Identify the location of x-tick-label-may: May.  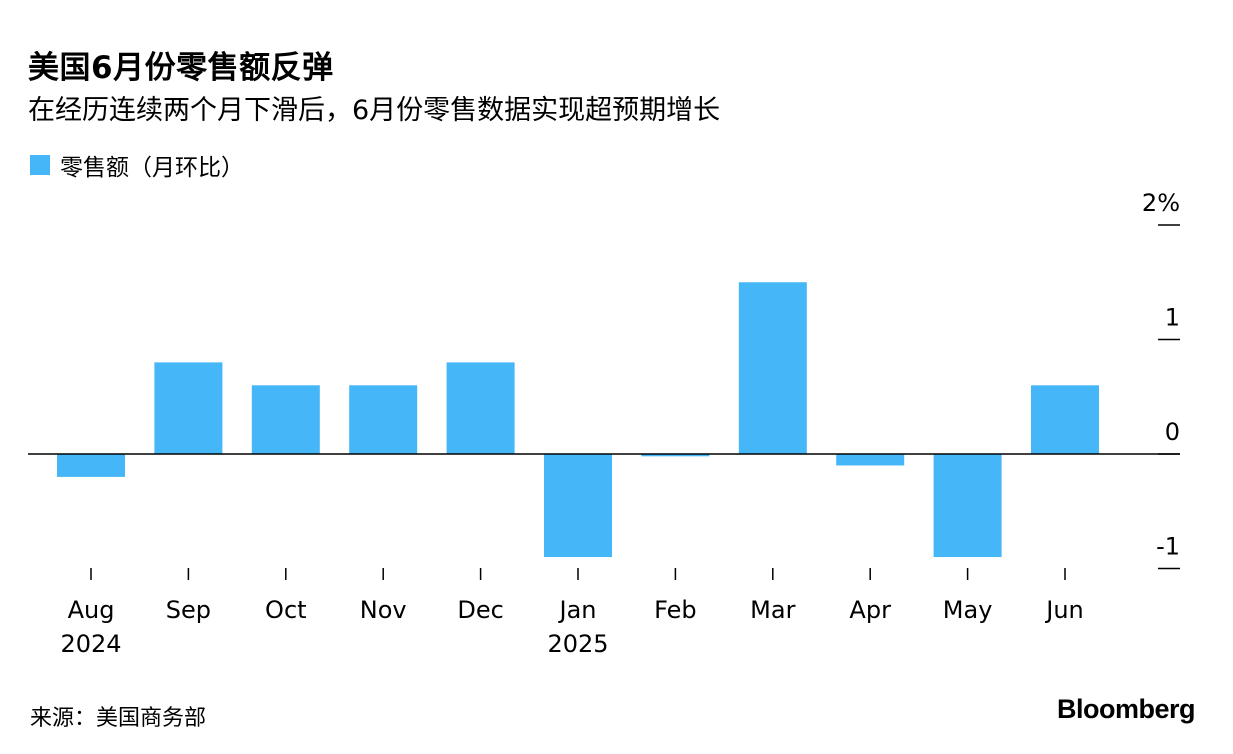
(968, 610).